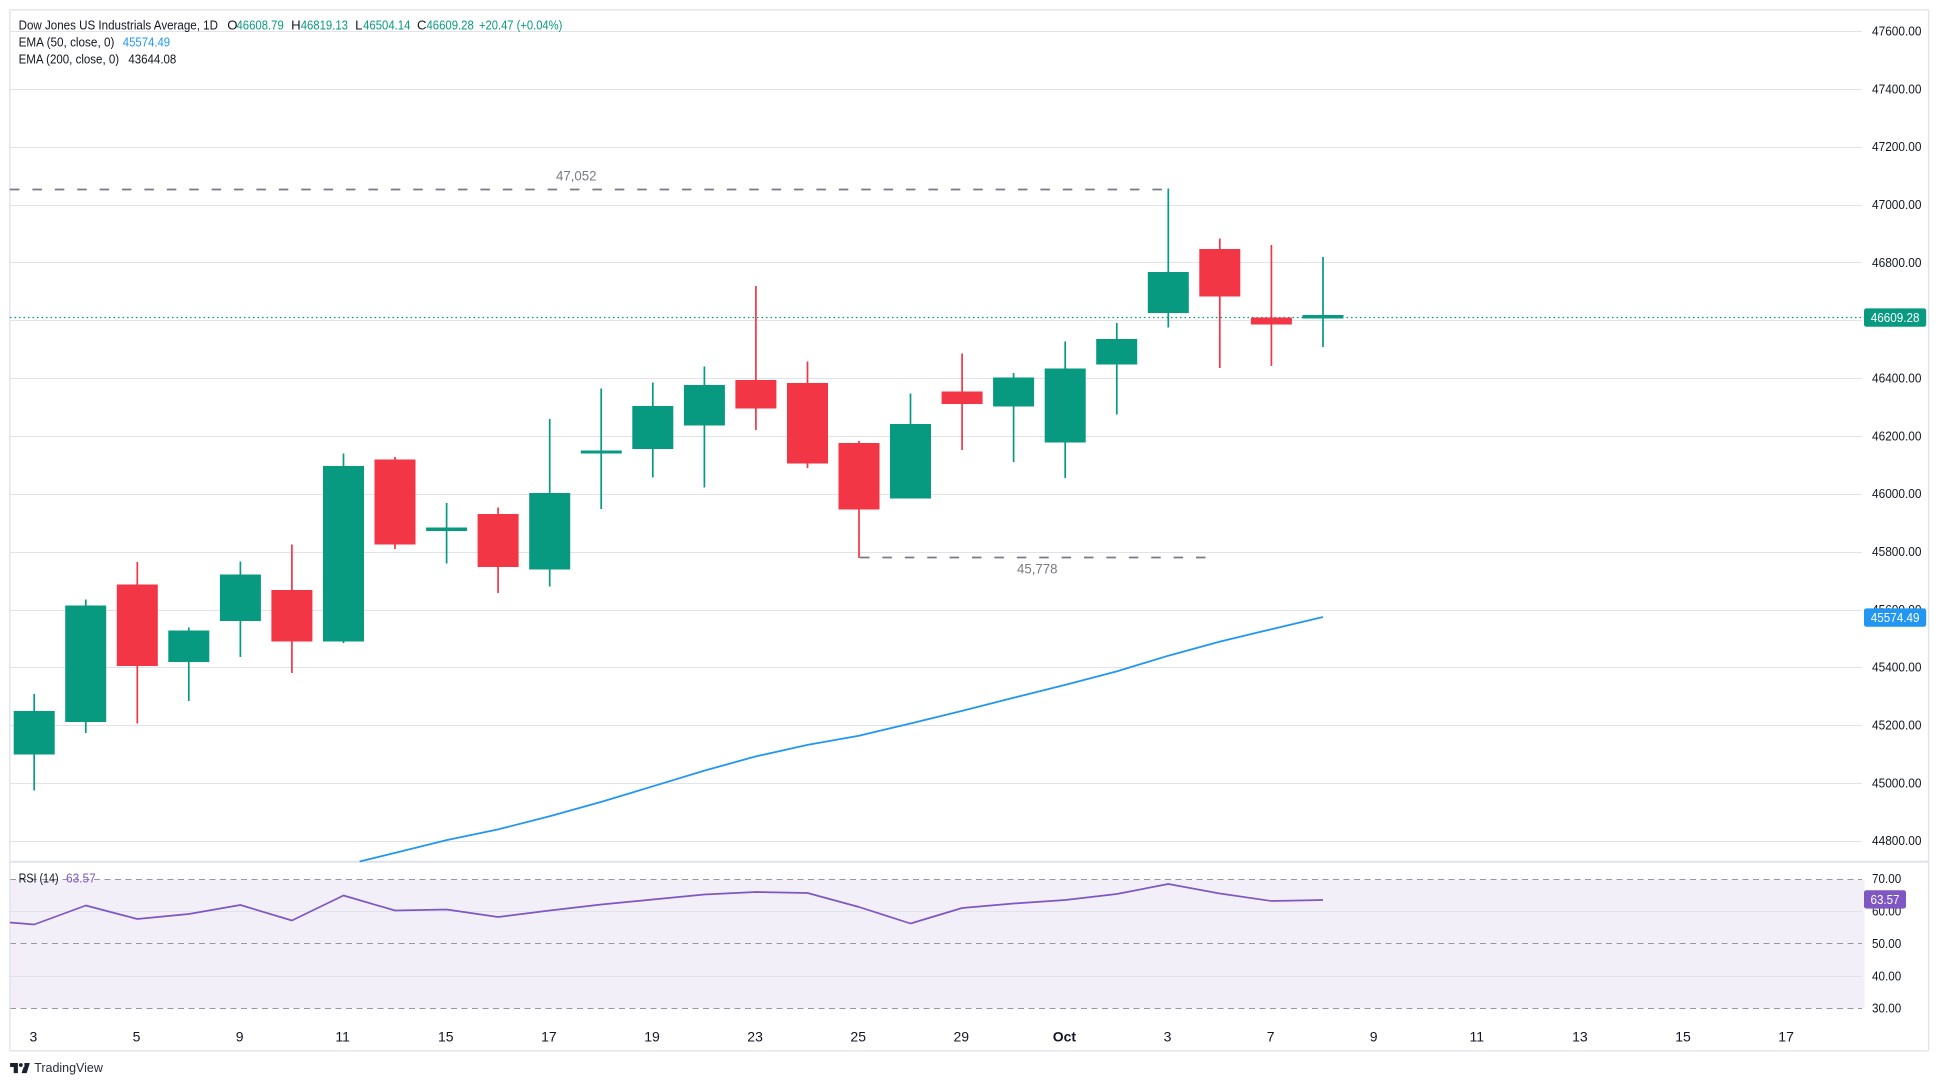 This screenshot has width=1940, height=1086. Describe the element at coordinates (296, 25) in the screenshot. I see `svg-text: H` at that location.